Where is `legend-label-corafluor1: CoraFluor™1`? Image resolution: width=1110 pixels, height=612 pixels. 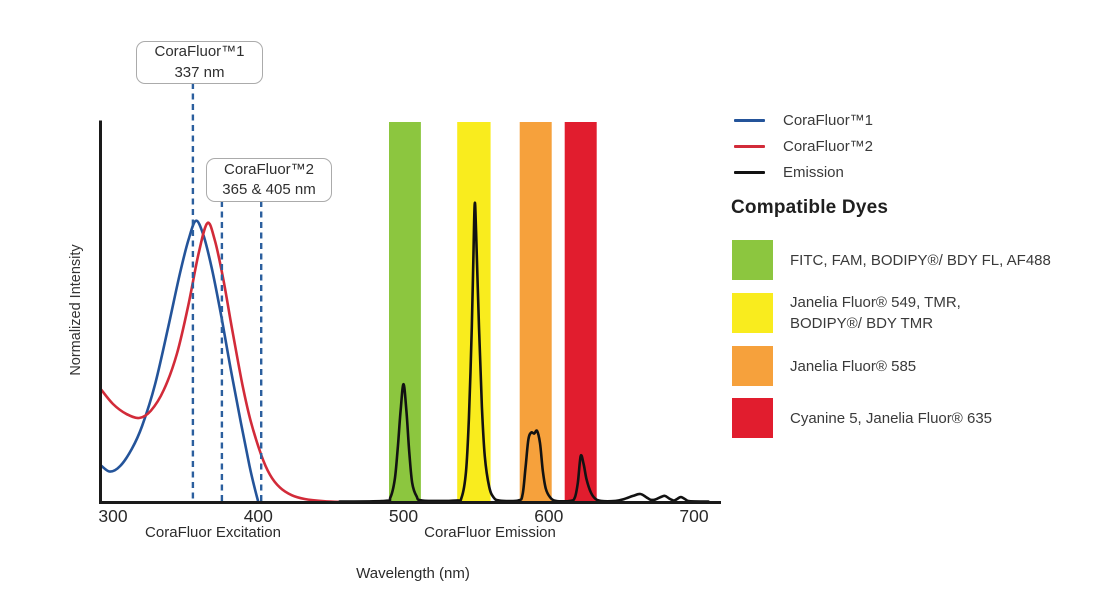 legend-label-corafluor1: CoraFluor™1 is located at coordinates (828, 120).